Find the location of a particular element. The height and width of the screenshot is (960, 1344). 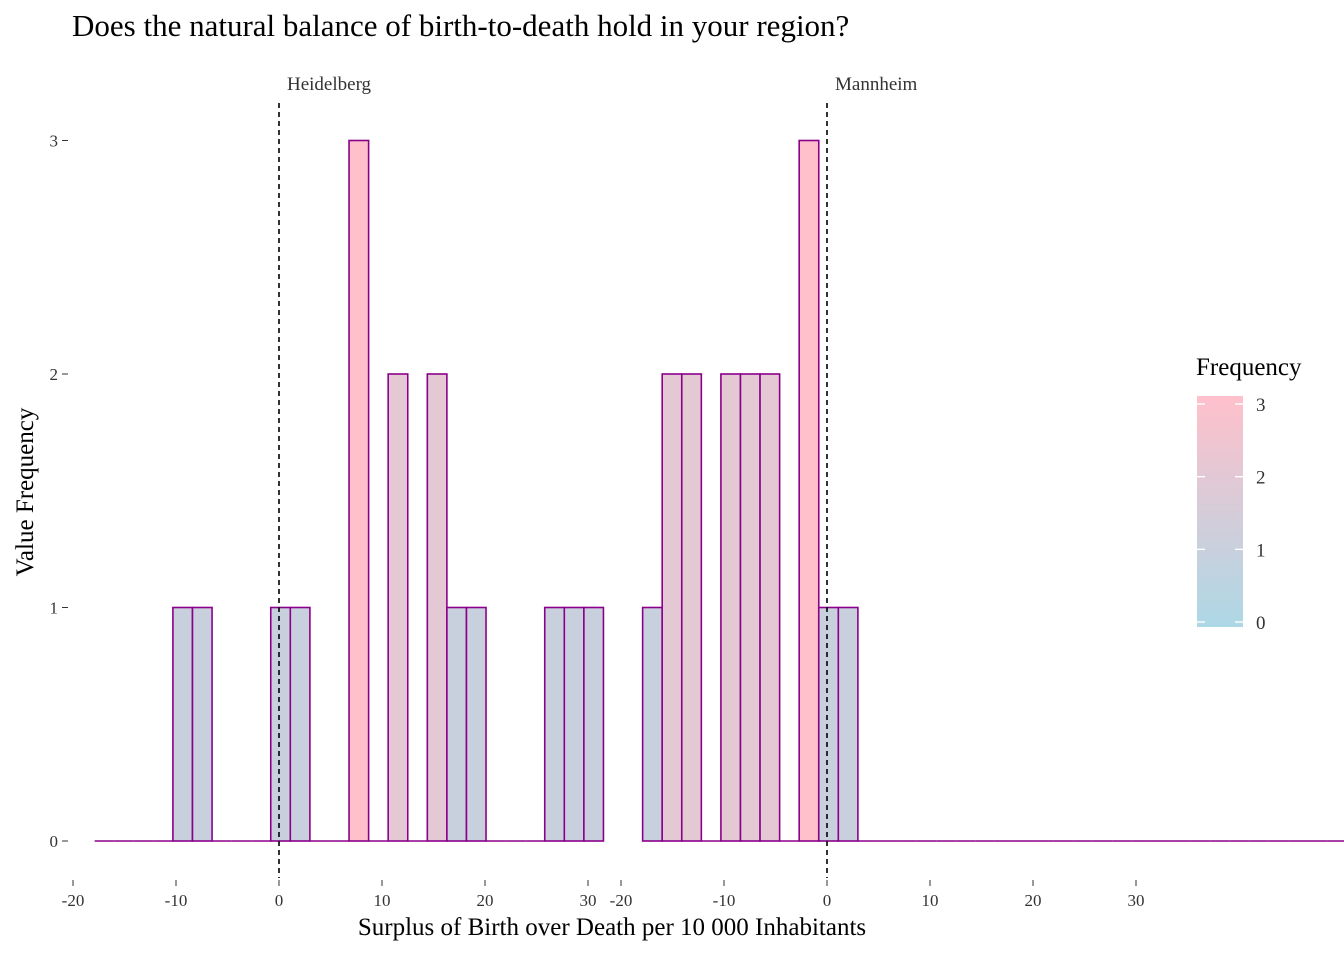

legend-colorbar: 0 1 2 3 is located at coordinates (1231, 514).